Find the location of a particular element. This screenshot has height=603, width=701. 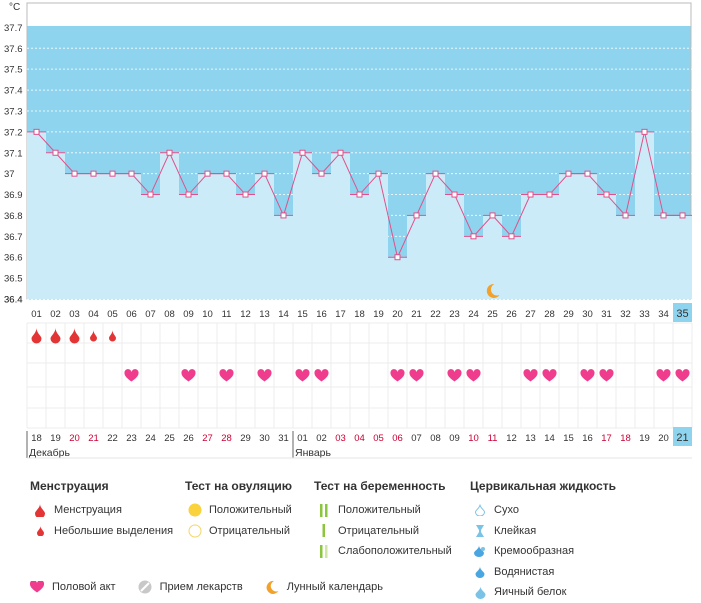

cycle-day-number: 07 is located at coordinates (150, 314).